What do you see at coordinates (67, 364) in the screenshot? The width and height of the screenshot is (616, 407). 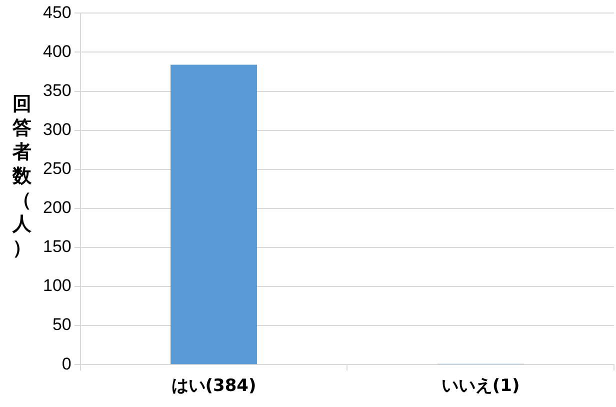 I see `y-tick-label: 0` at bounding box center [67, 364].